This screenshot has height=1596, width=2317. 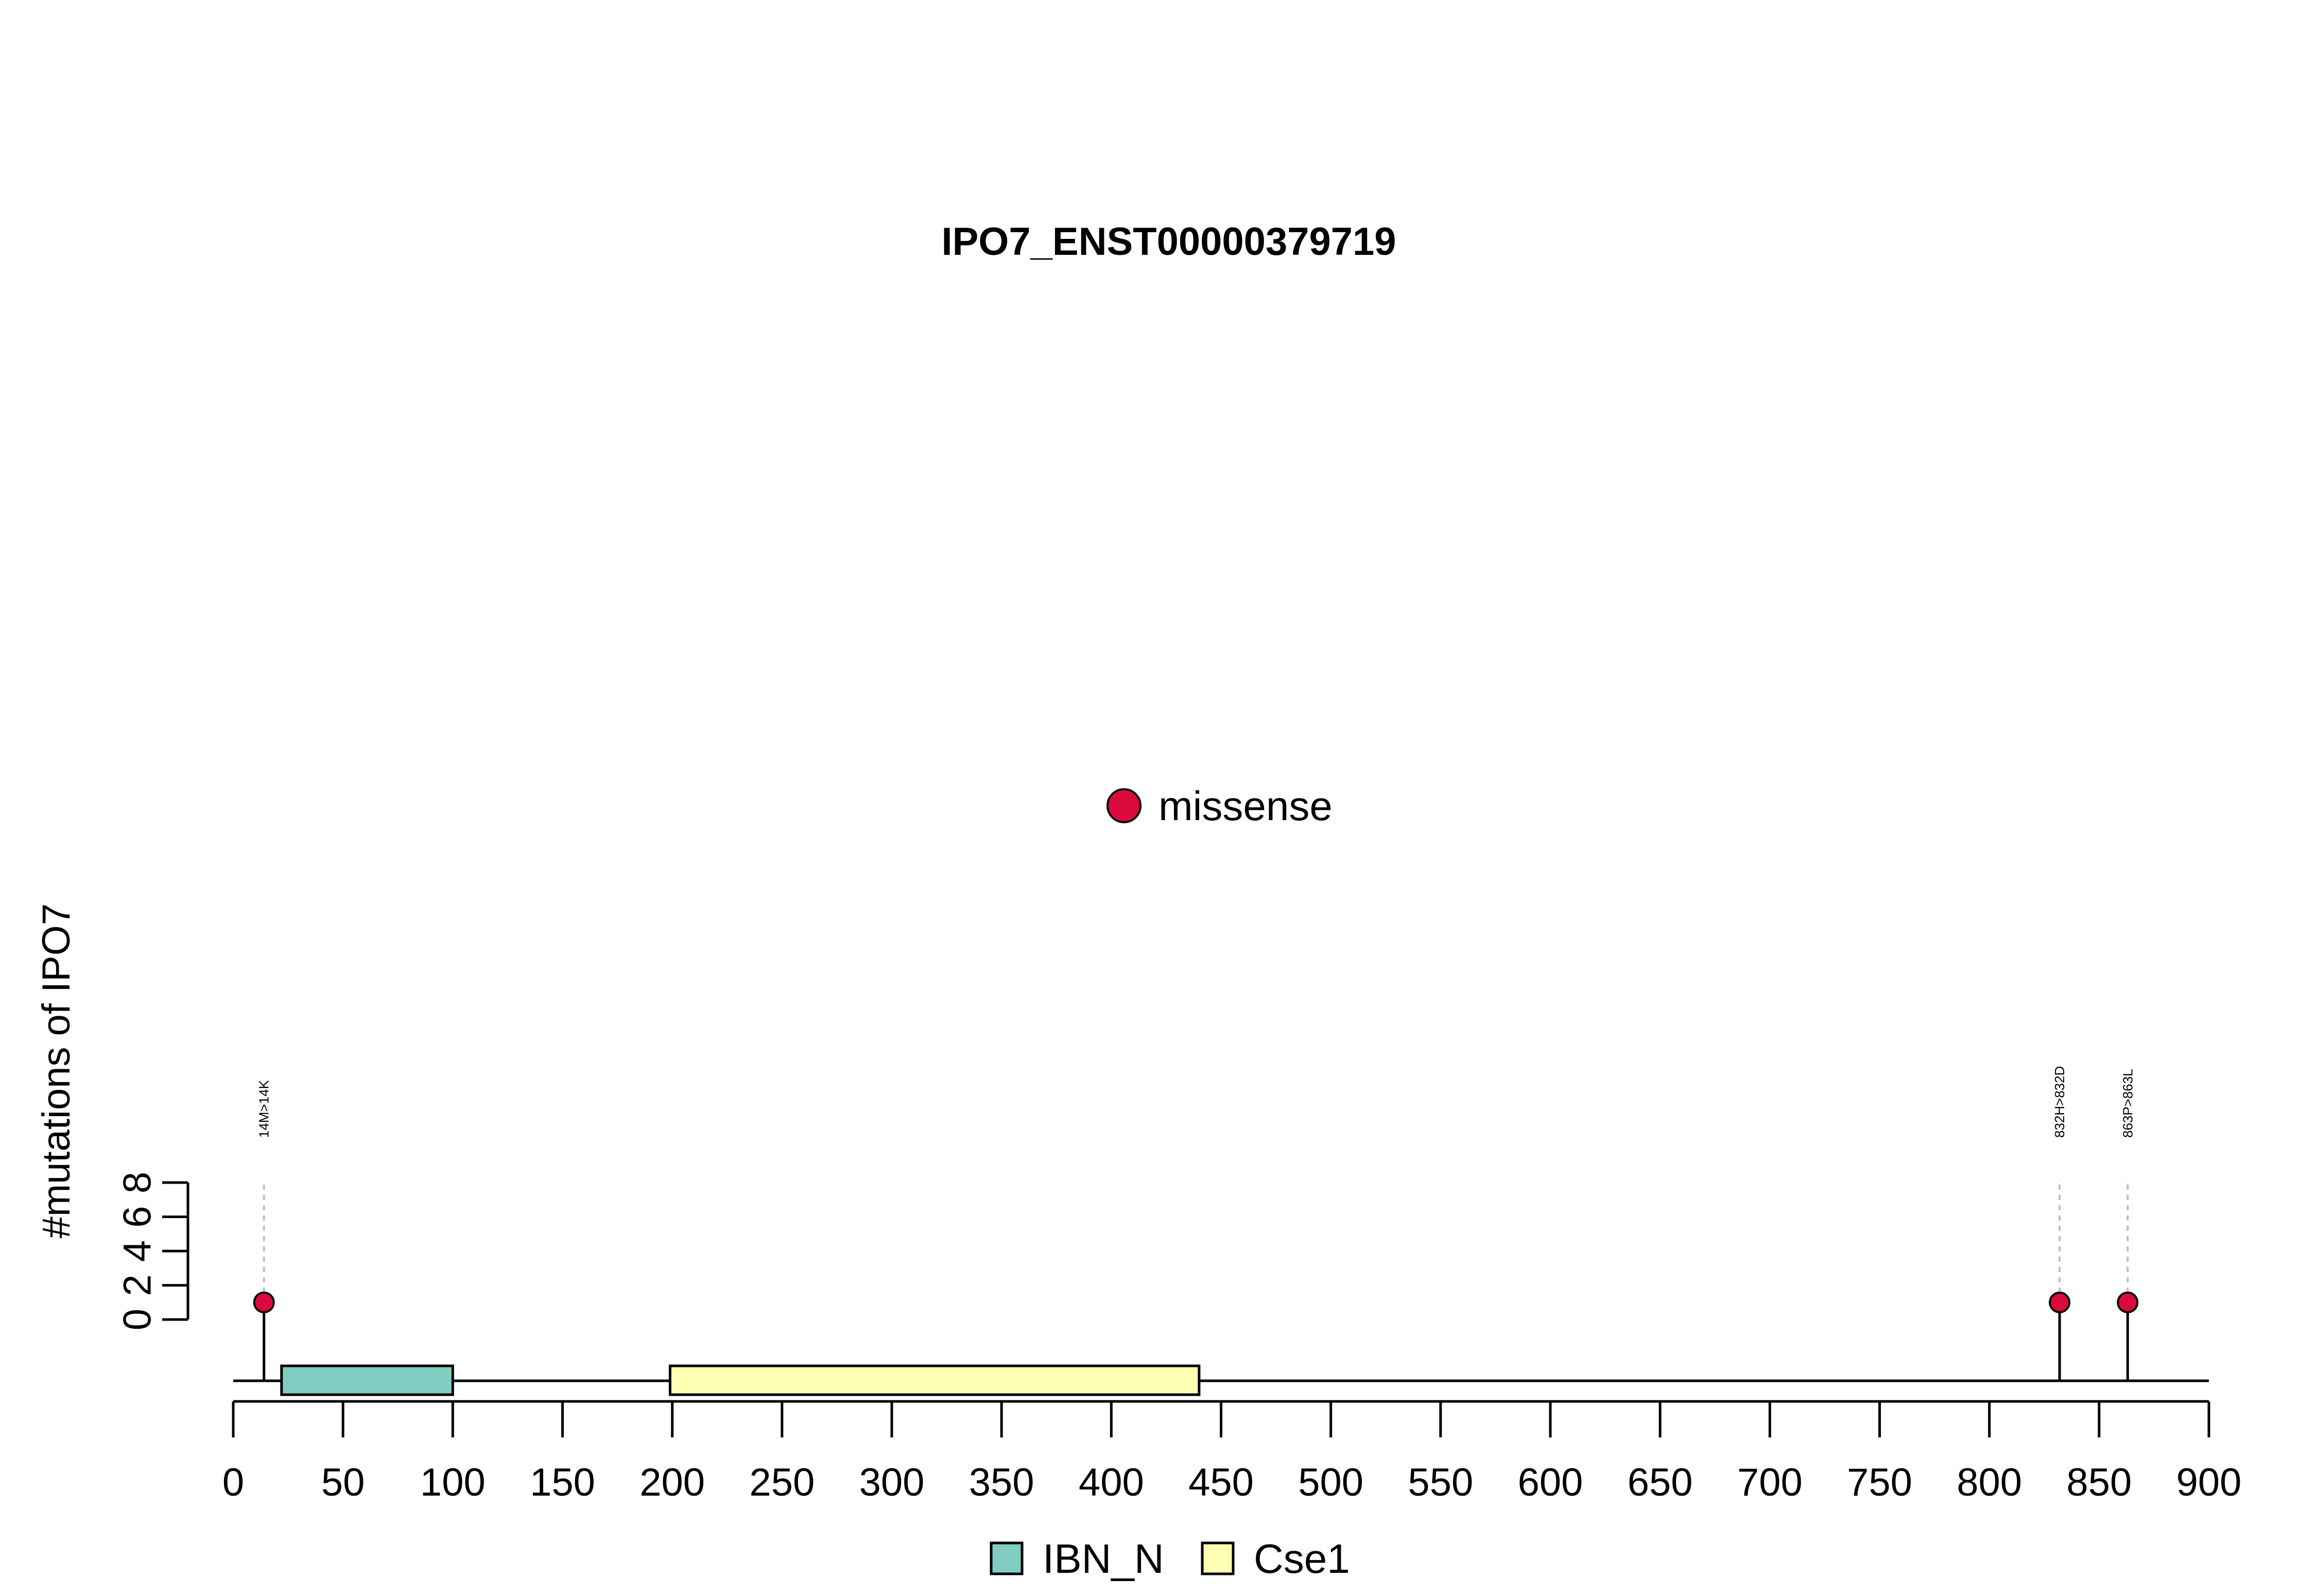 I want to click on x-tick-label: 750, so click(x=1879, y=1482).